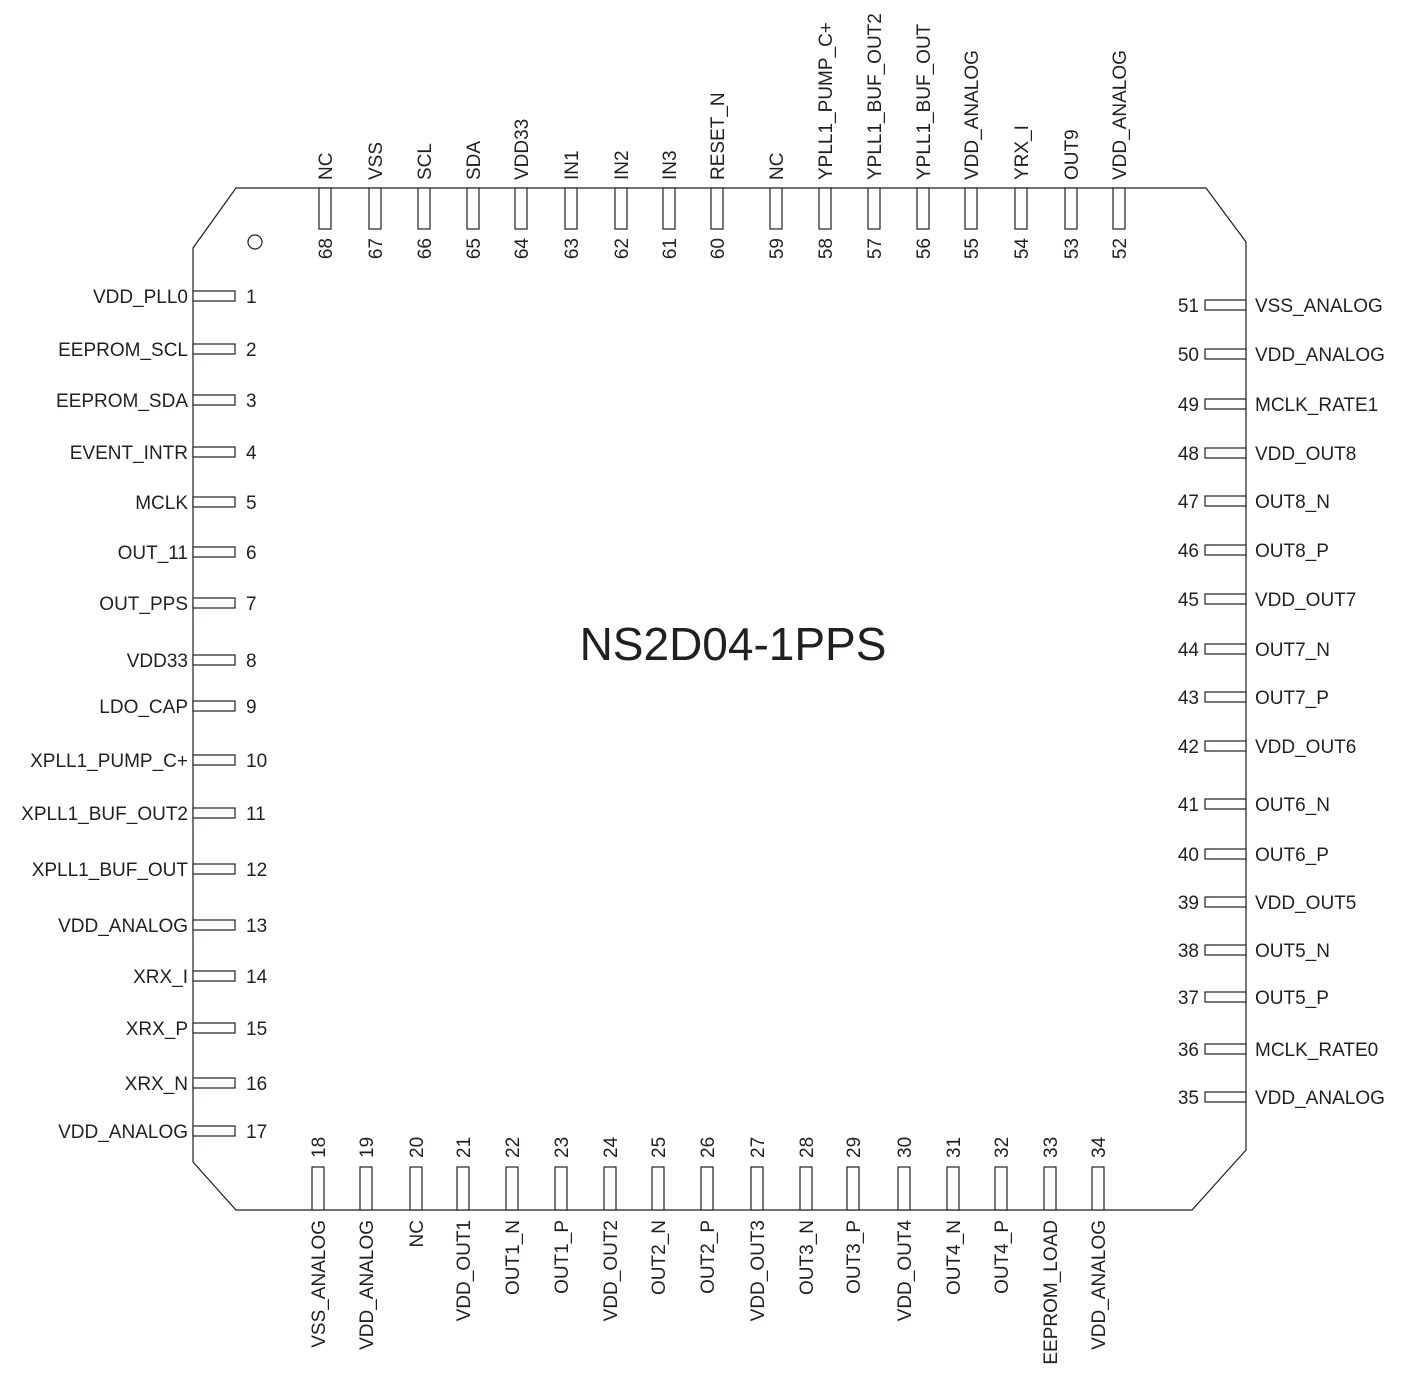  What do you see at coordinates (251, 707) in the screenshot?
I see `pin-9-number: 9` at bounding box center [251, 707].